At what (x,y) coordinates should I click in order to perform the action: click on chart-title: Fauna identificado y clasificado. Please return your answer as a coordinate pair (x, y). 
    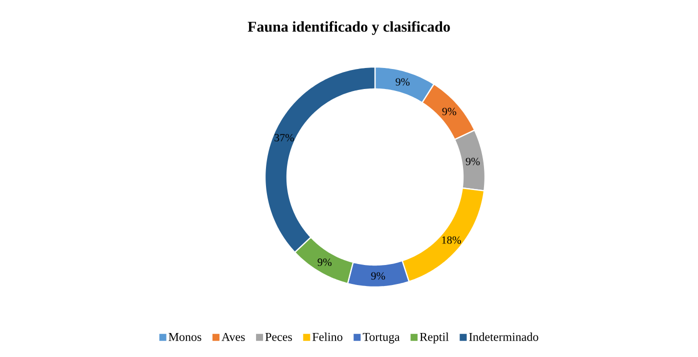
    Looking at the image, I should click on (349, 28).